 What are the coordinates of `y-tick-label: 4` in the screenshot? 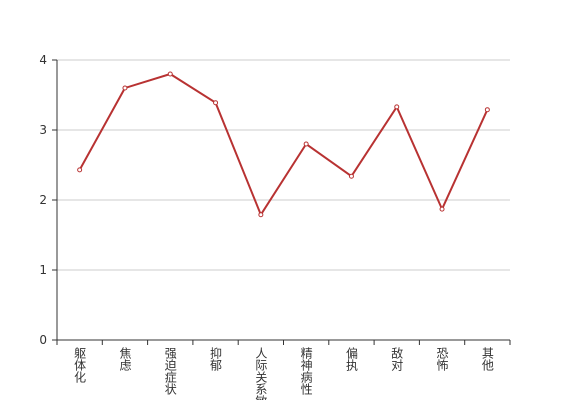 It's located at (43, 60).